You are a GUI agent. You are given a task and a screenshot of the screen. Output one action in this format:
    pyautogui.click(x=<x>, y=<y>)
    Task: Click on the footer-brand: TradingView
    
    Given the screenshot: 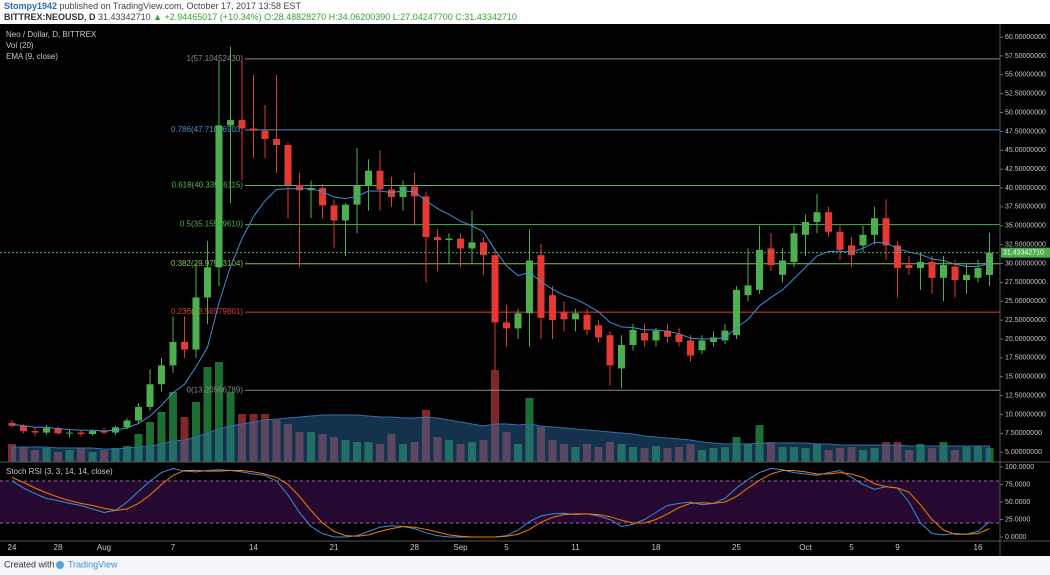 What is the action you would take?
    pyautogui.click(x=93, y=564)
    